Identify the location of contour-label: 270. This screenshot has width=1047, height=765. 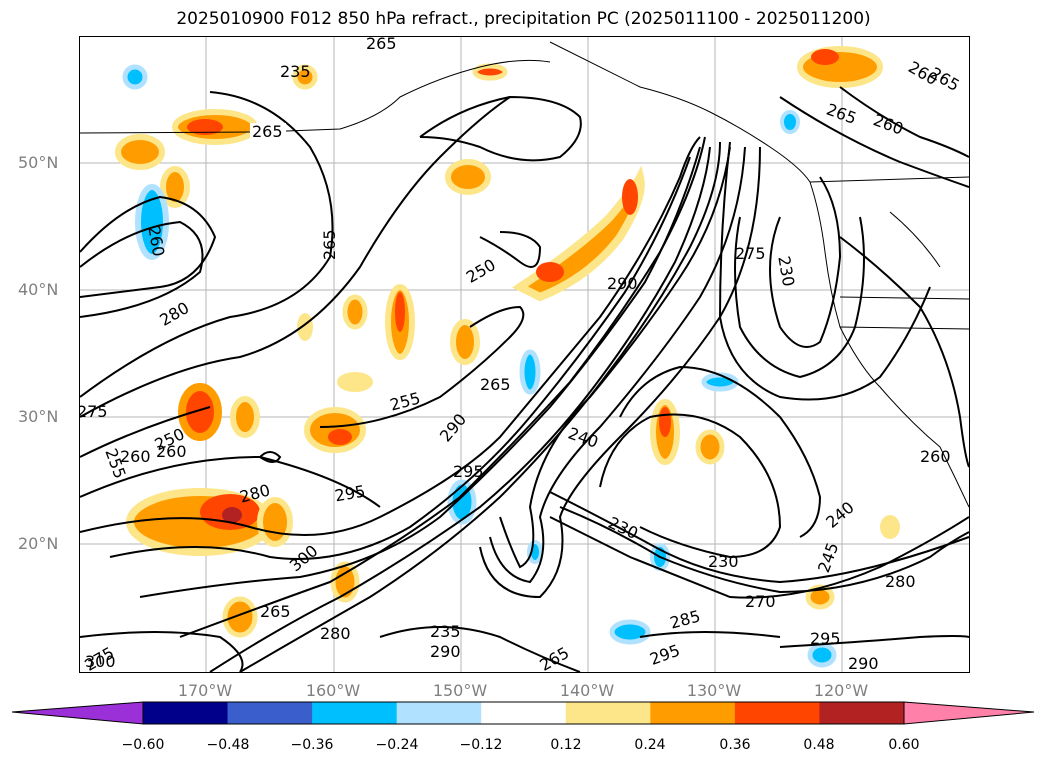
(760, 601).